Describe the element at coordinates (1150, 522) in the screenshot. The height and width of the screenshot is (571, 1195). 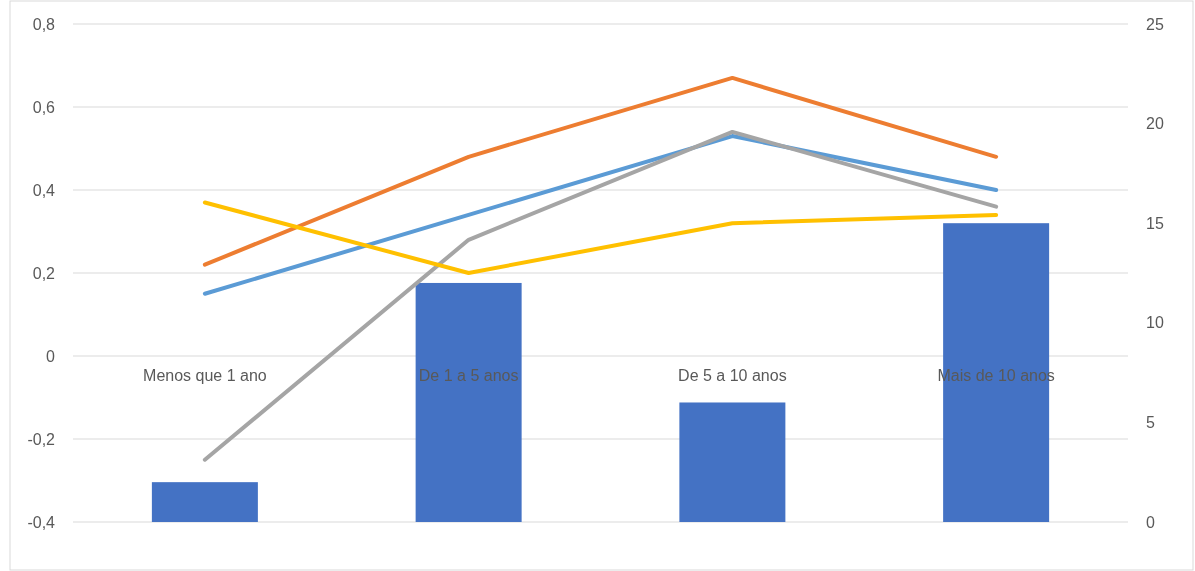
I see `y2-tick-label: 0` at that location.